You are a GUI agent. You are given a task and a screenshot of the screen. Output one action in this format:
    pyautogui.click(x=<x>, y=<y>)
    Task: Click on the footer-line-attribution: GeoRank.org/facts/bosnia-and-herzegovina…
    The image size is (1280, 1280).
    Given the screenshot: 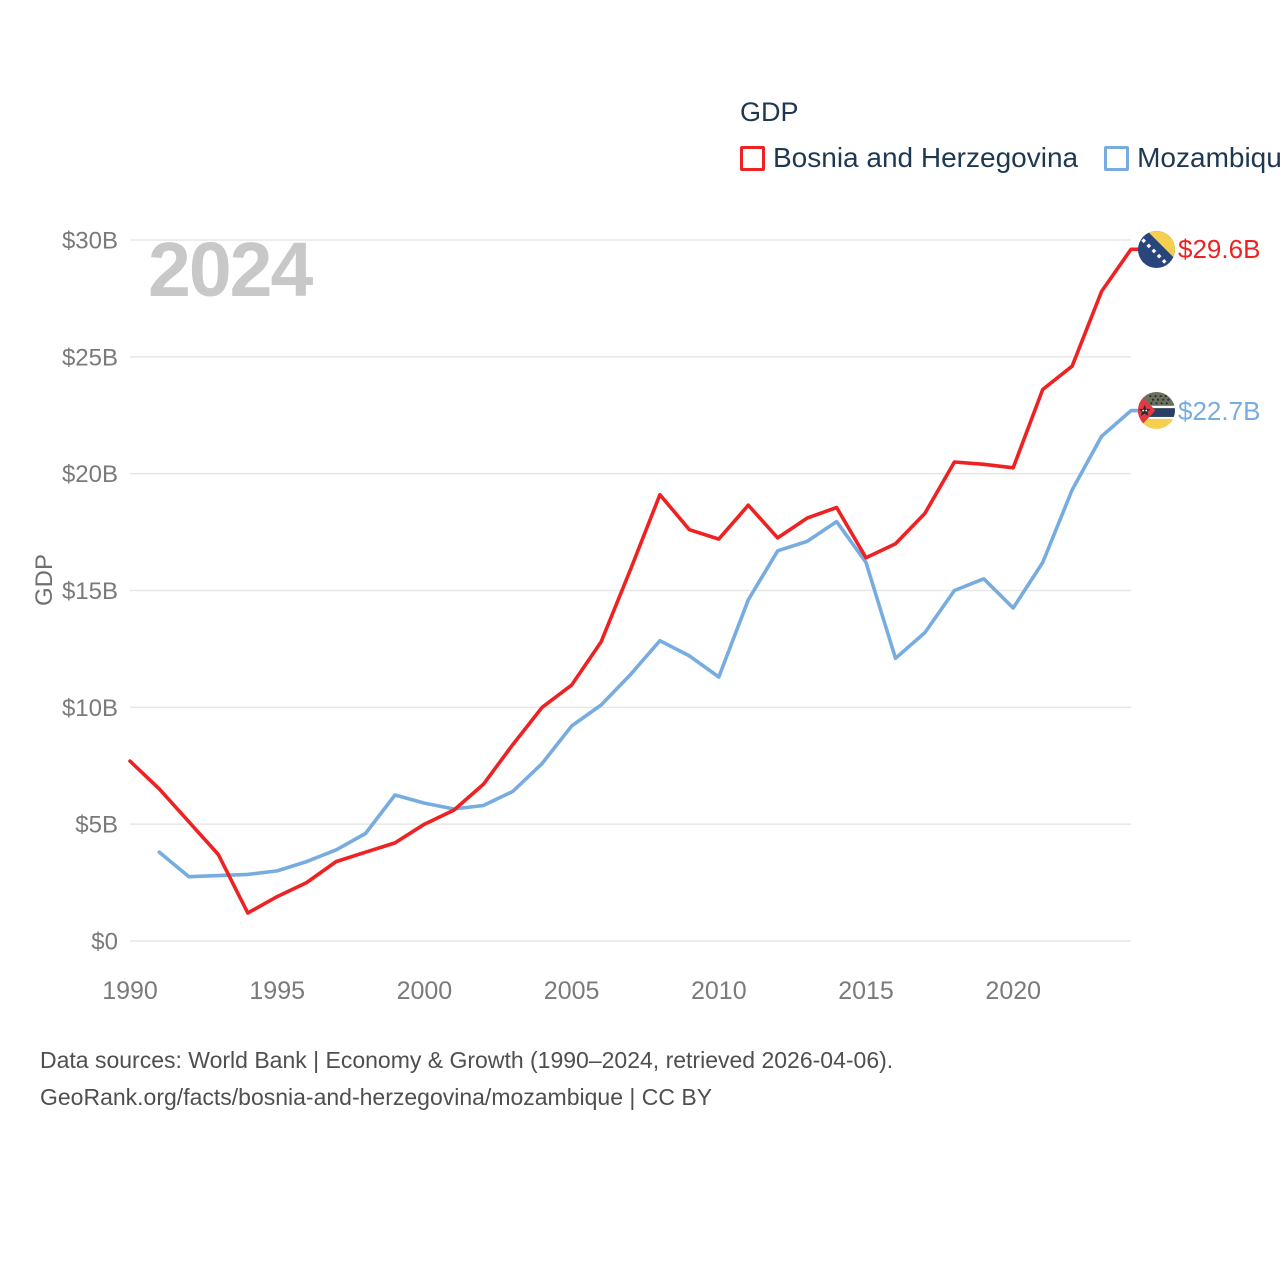 What is the action you would take?
    pyautogui.click(x=376, y=1097)
    